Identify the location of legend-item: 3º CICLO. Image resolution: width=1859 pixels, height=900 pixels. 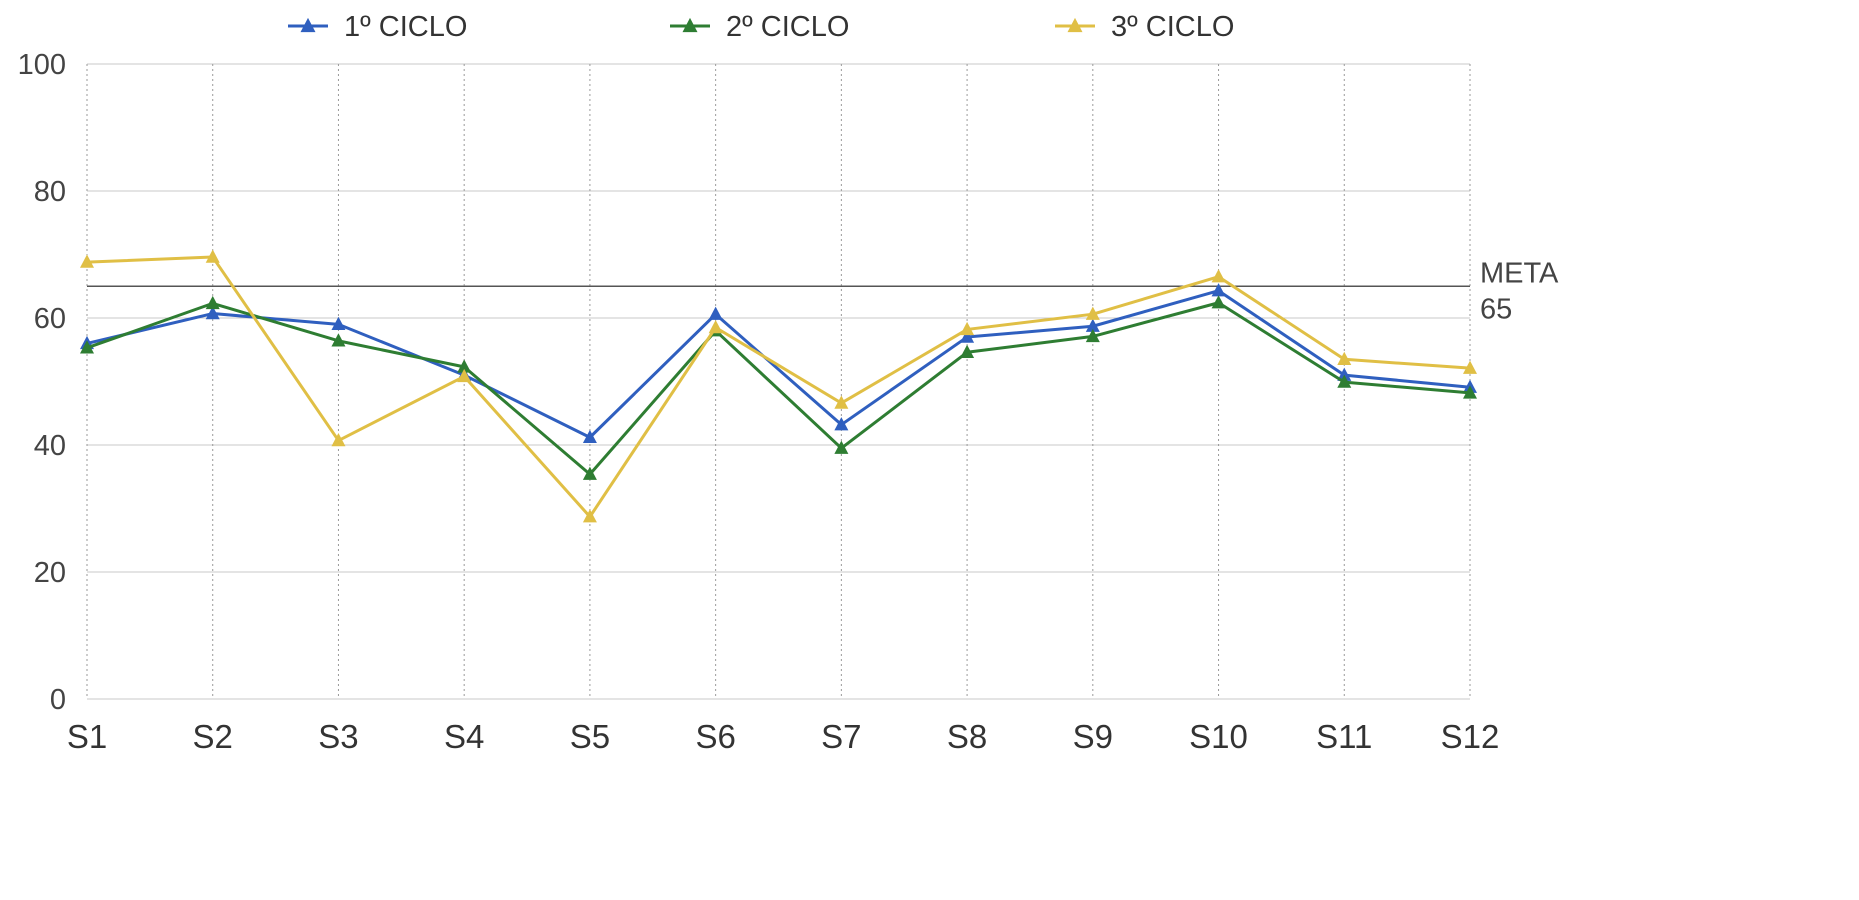
(1144, 27).